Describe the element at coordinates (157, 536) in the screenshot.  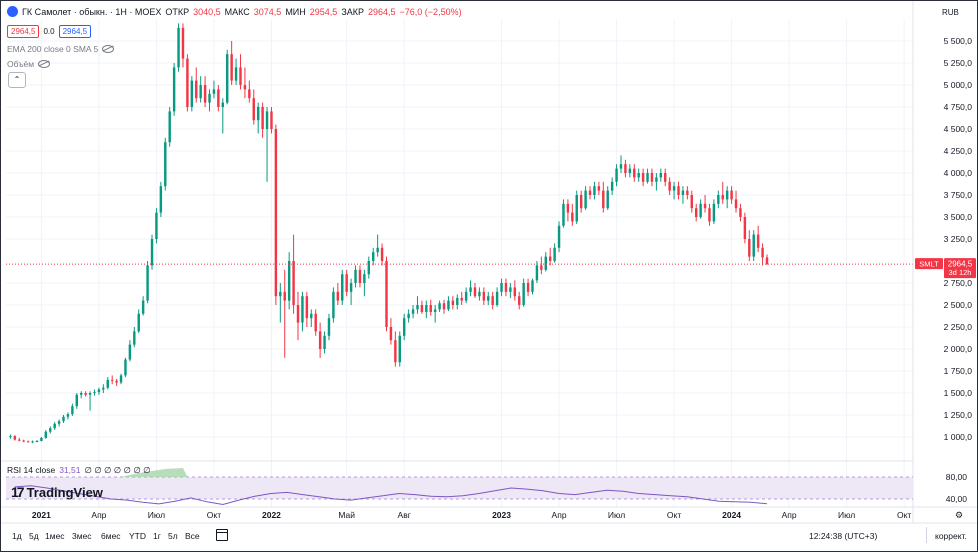
I see `range-button-1г: 1г` at that location.